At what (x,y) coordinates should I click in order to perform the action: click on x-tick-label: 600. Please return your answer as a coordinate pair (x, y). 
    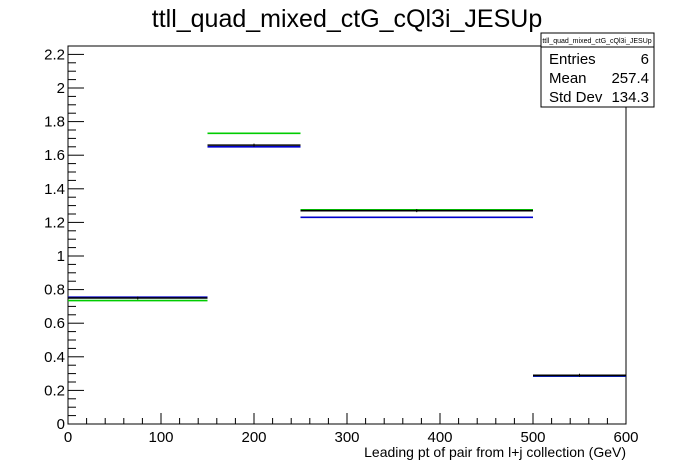
    Looking at the image, I should click on (625, 437).